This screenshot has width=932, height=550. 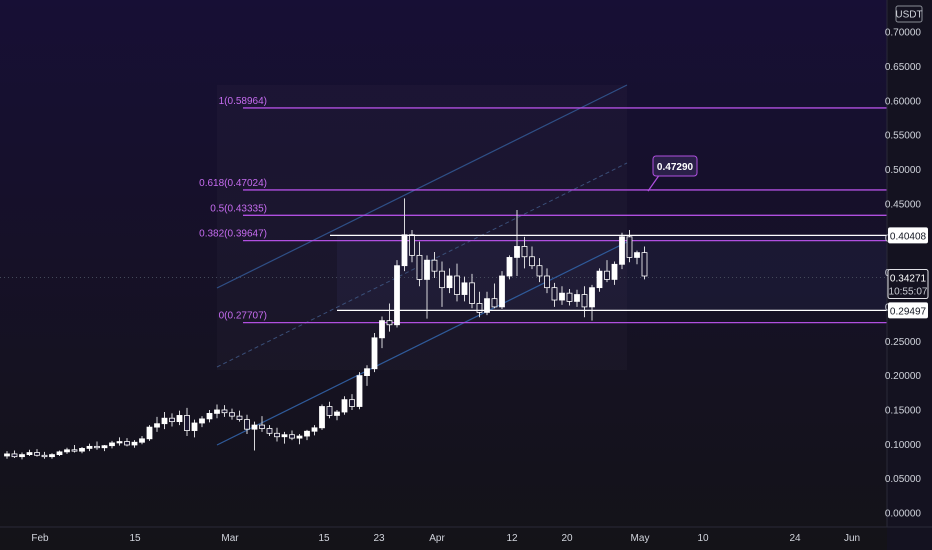 I want to click on price-tag-1: 0.34271 10:55:07, so click(x=908, y=284).